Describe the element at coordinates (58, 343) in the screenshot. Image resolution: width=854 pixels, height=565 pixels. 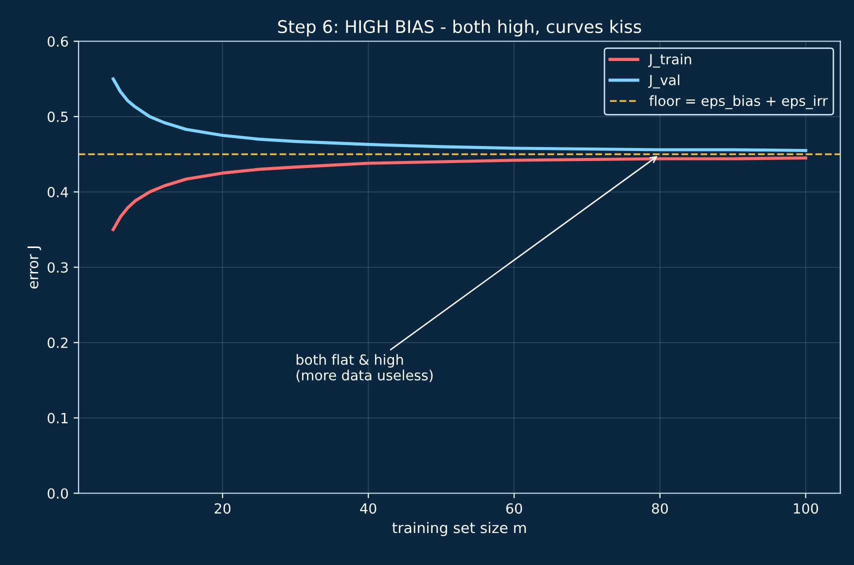
I see `y-tick-label: 0.2` at that location.